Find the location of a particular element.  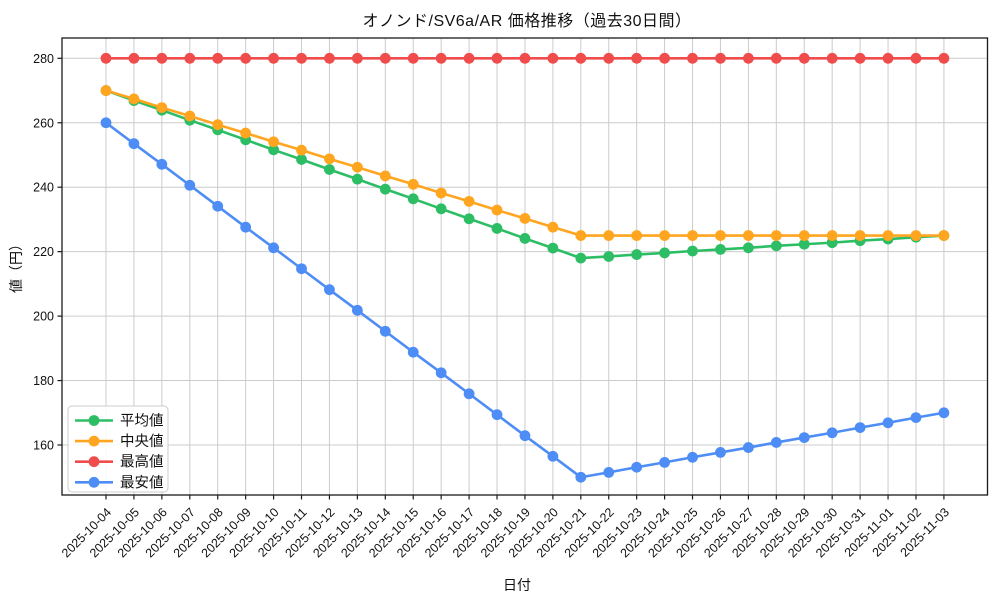

legend-entry: 中央値 is located at coordinates (119, 441).